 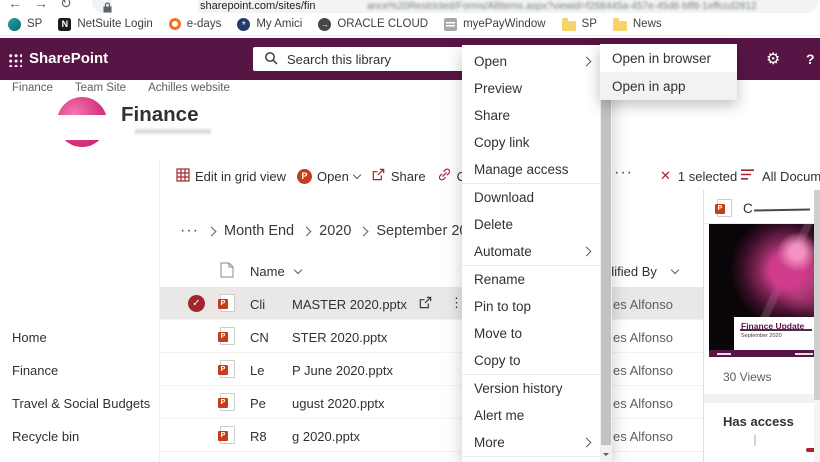 I want to click on bookmark-netsuite: N NetSuite Login, so click(x=105, y=24).